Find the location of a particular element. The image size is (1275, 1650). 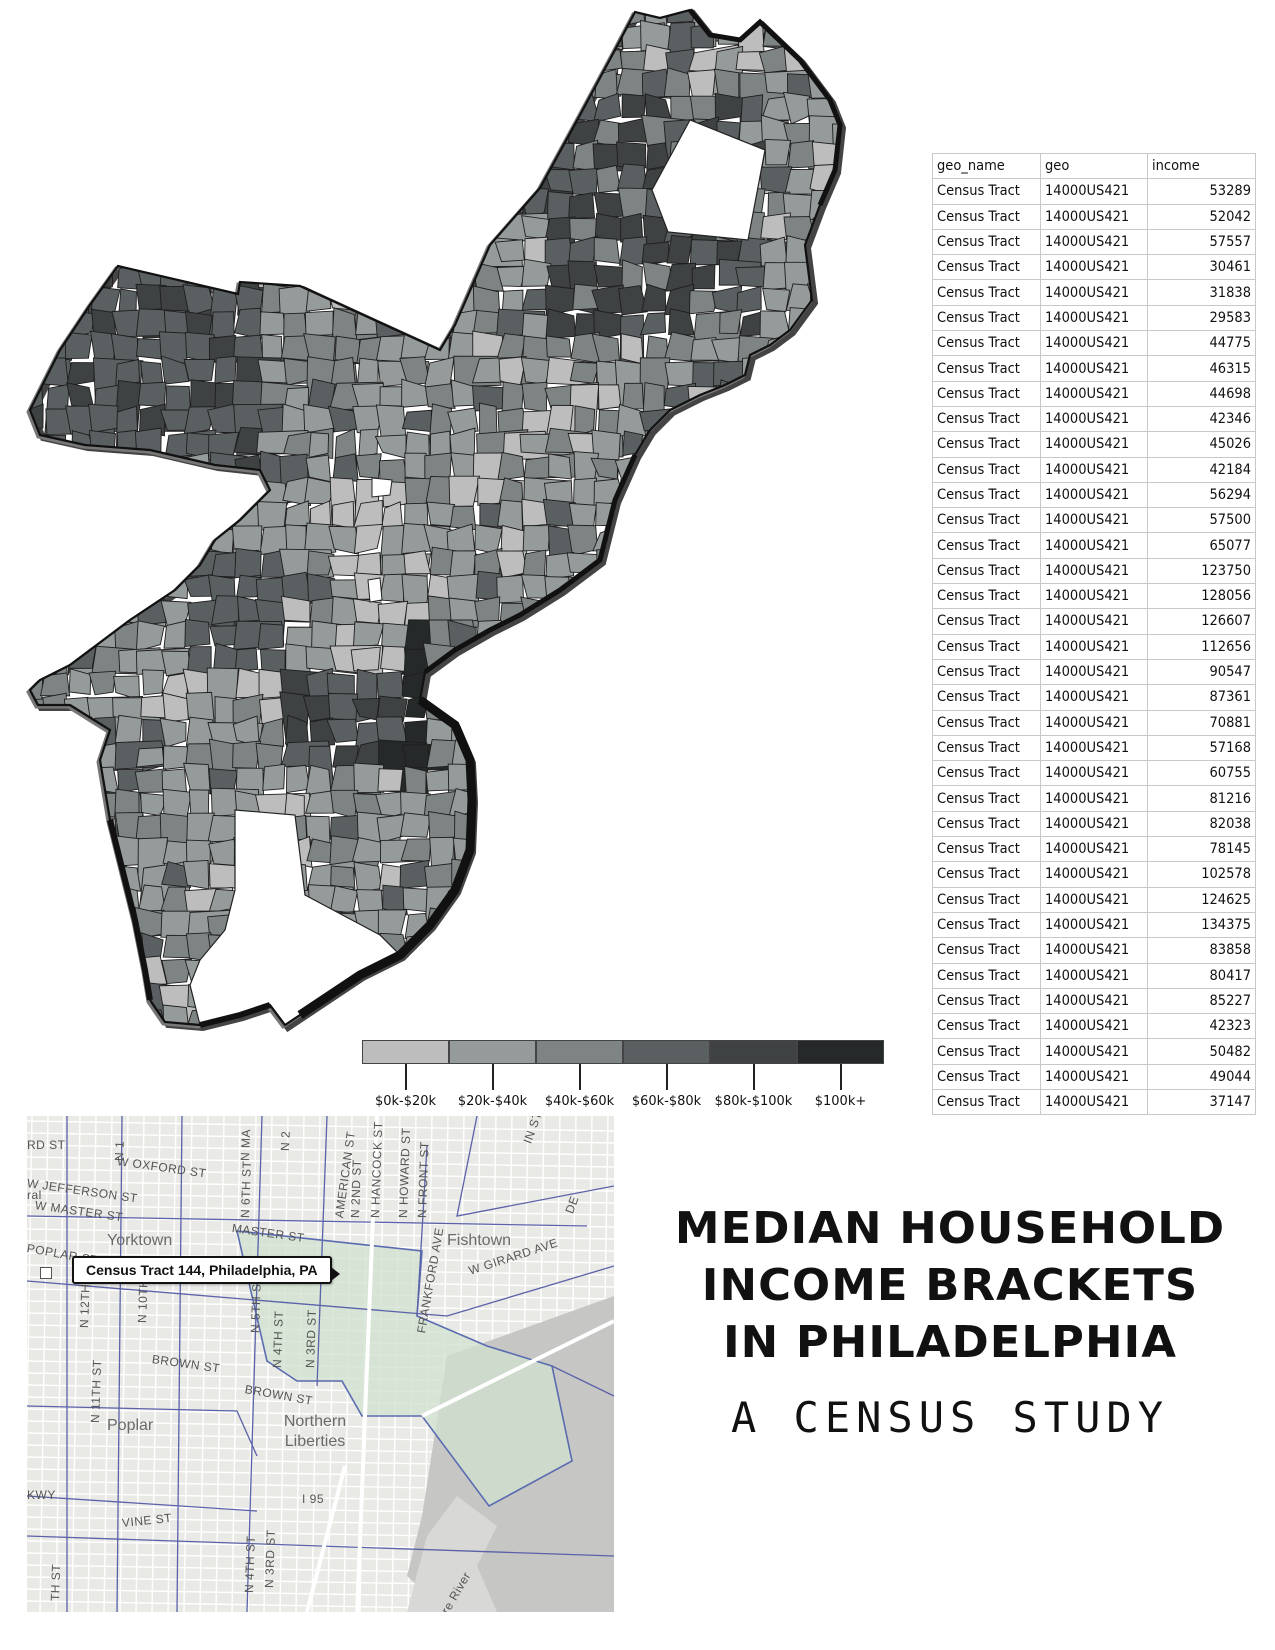

street-label: N 4TH ST is located at coordinates (278, 1339).